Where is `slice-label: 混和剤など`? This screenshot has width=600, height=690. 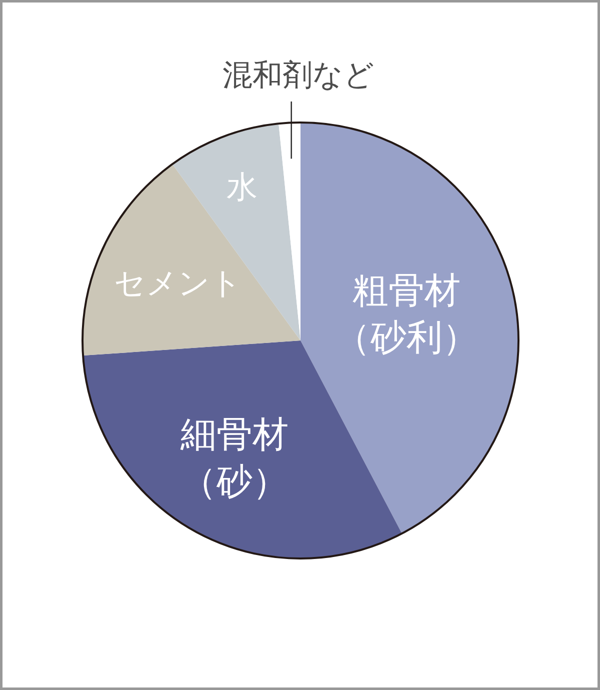
slice-label: 混和剤など is located at coordinates (298, 75).